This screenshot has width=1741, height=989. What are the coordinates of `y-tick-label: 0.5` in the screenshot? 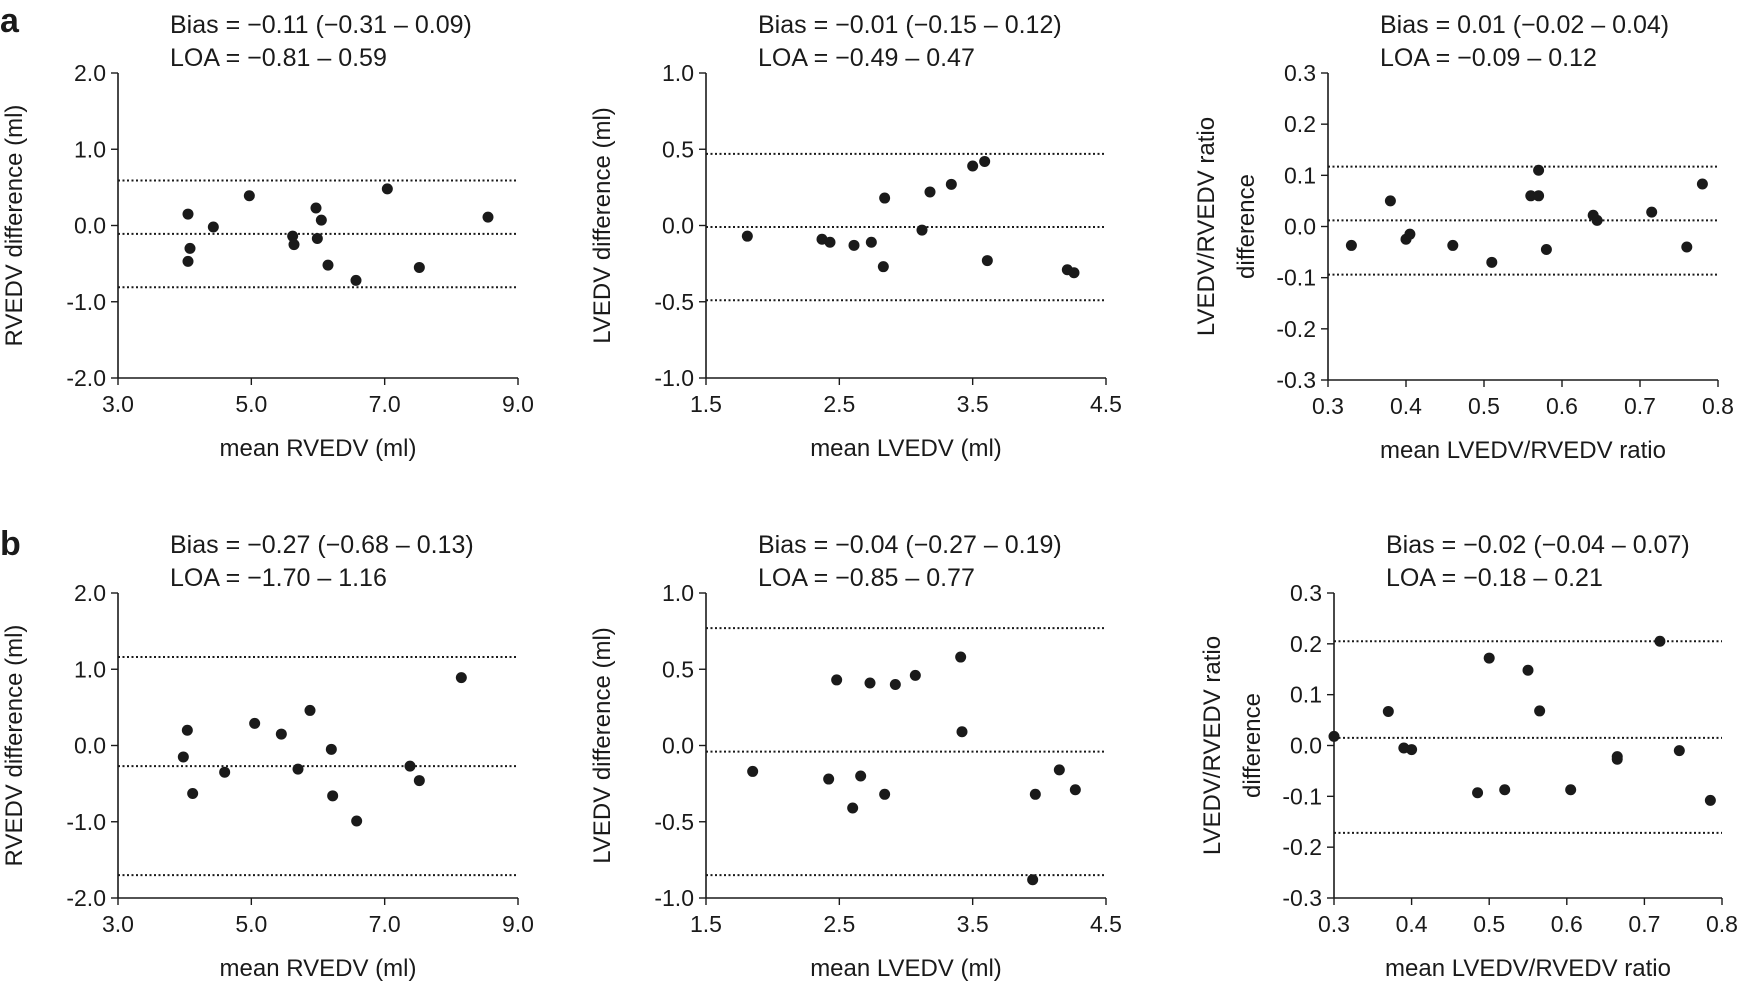 It's located at (678, 669).